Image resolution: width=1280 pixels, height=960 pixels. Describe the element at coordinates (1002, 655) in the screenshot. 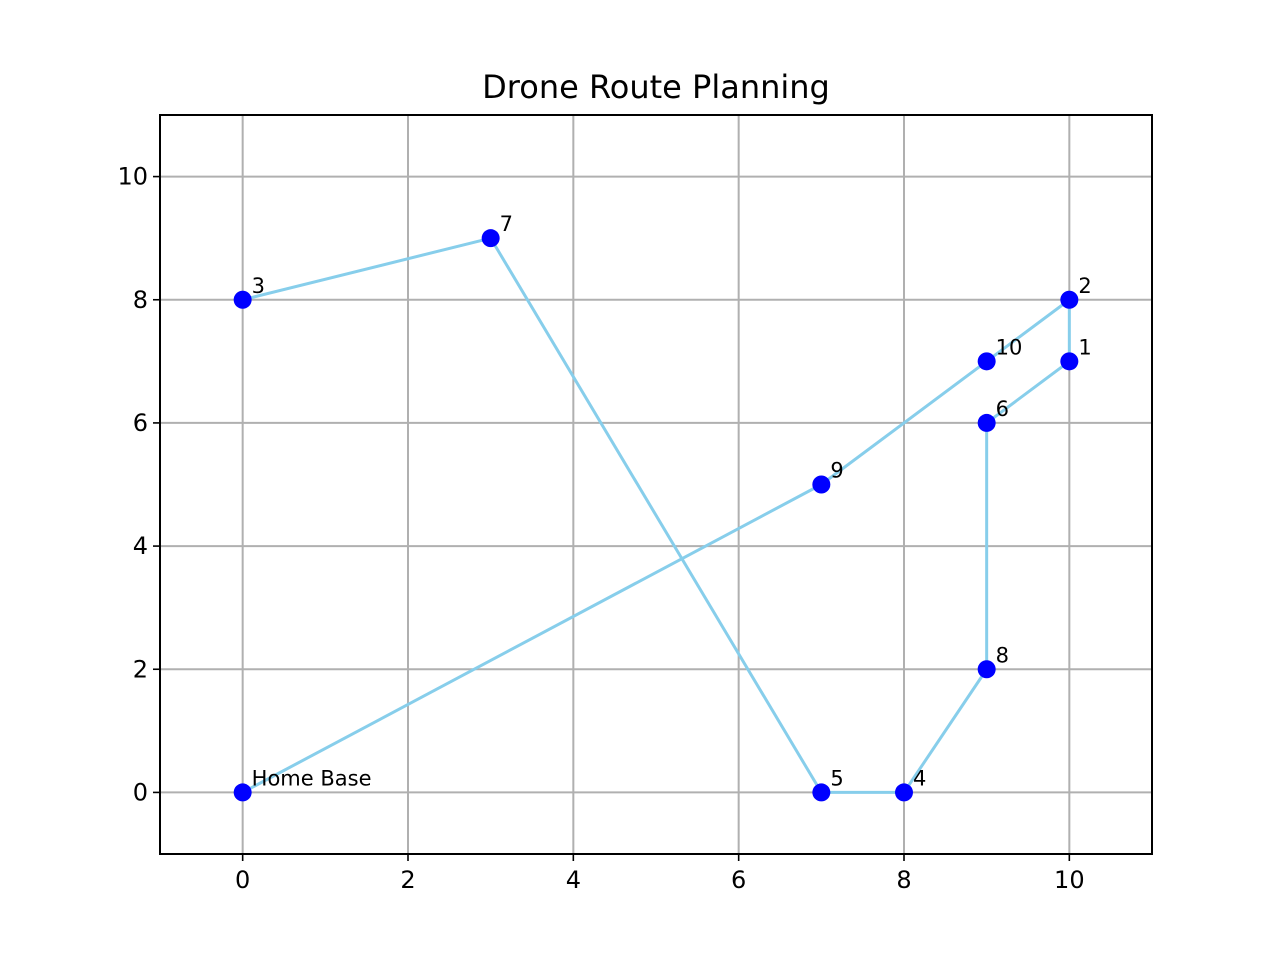

I see `waypoint-label: 8` at that location.